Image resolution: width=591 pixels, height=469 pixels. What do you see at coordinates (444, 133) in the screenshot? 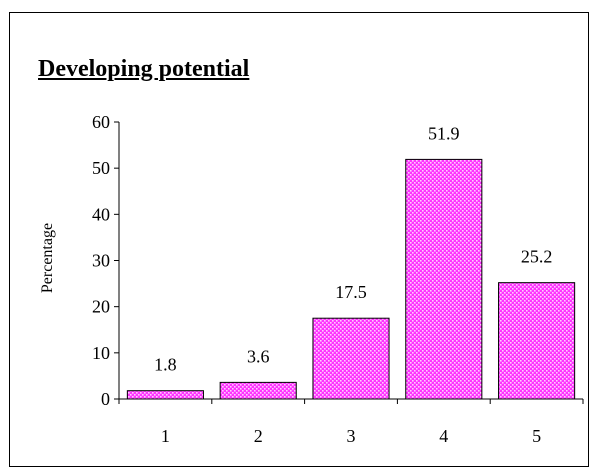
I see `data-label-4: 51.9` at bounding box center [444, 133].